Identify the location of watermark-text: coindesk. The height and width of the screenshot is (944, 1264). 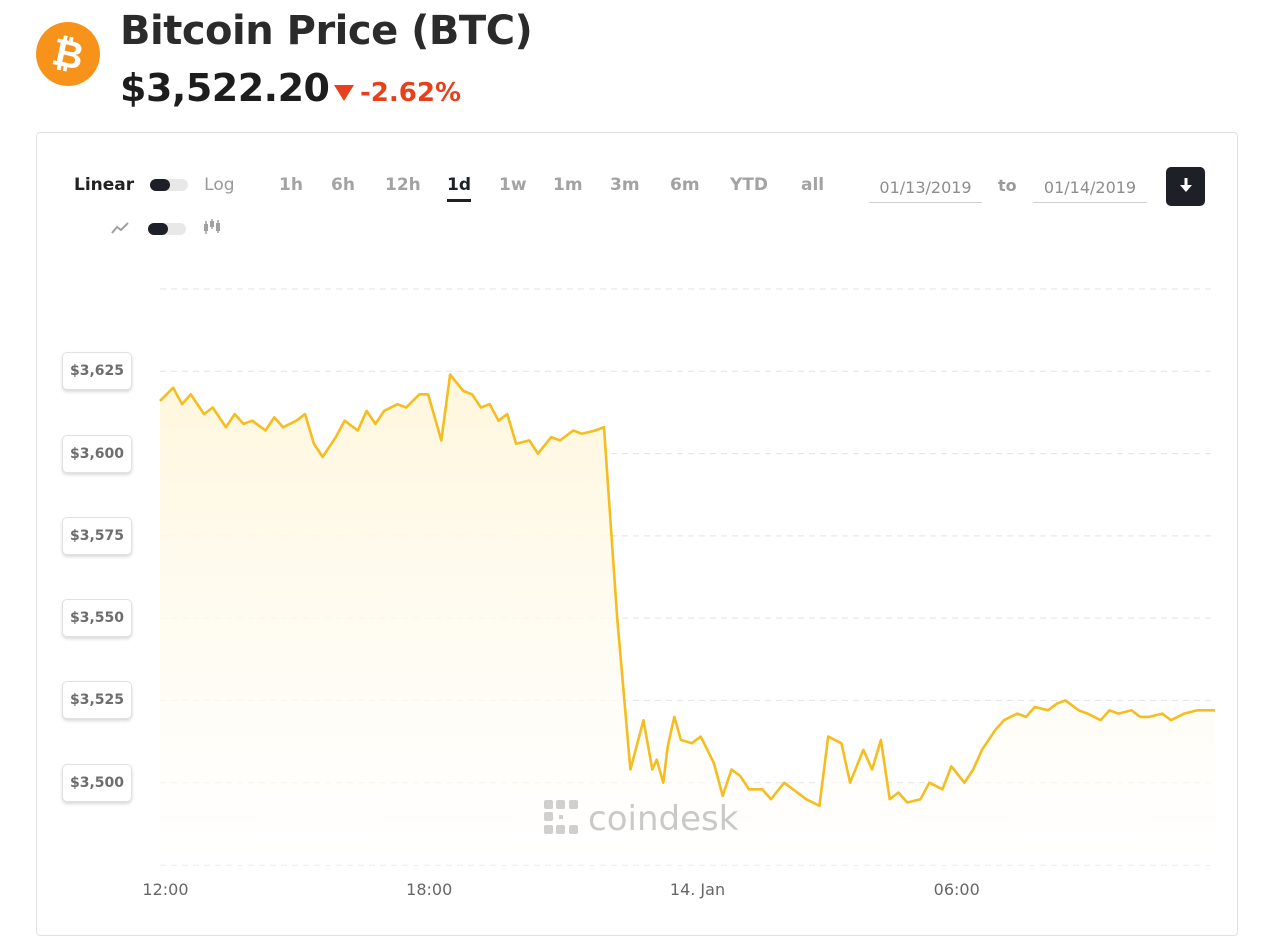
(663, 819).